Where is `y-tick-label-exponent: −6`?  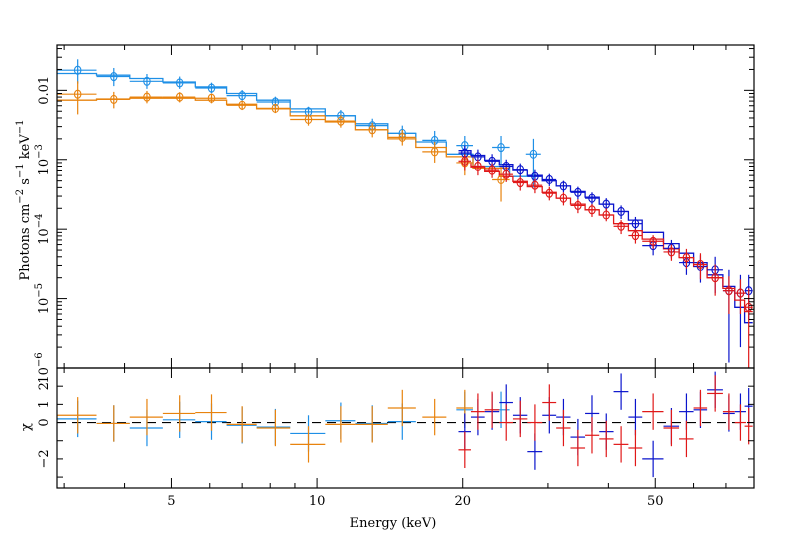 y-tick-label-exponent: −6 is located at coordinates (39, 359).